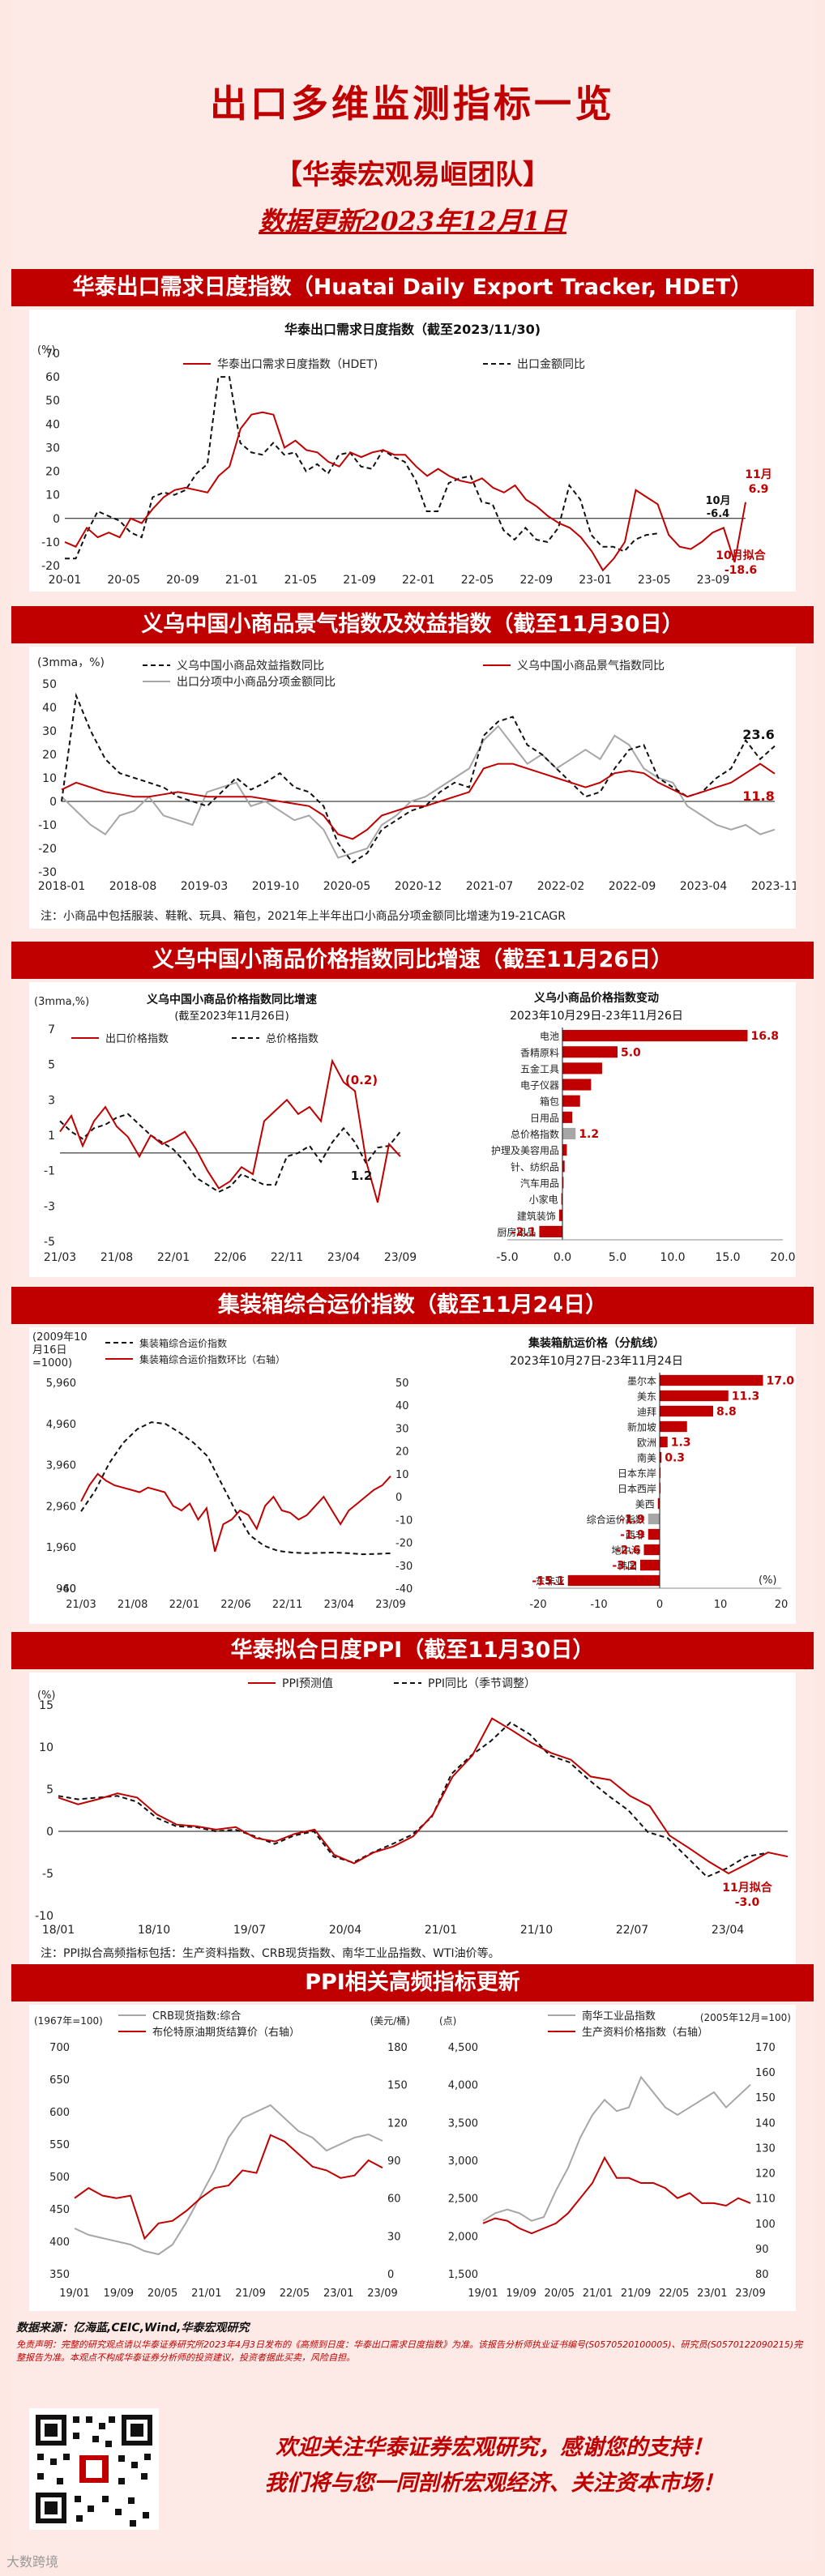  What do you see at coordinates (758, 796) in the screenshot?
I see `yiwu-annotation: 11.8` at bounding box center [758, 796].